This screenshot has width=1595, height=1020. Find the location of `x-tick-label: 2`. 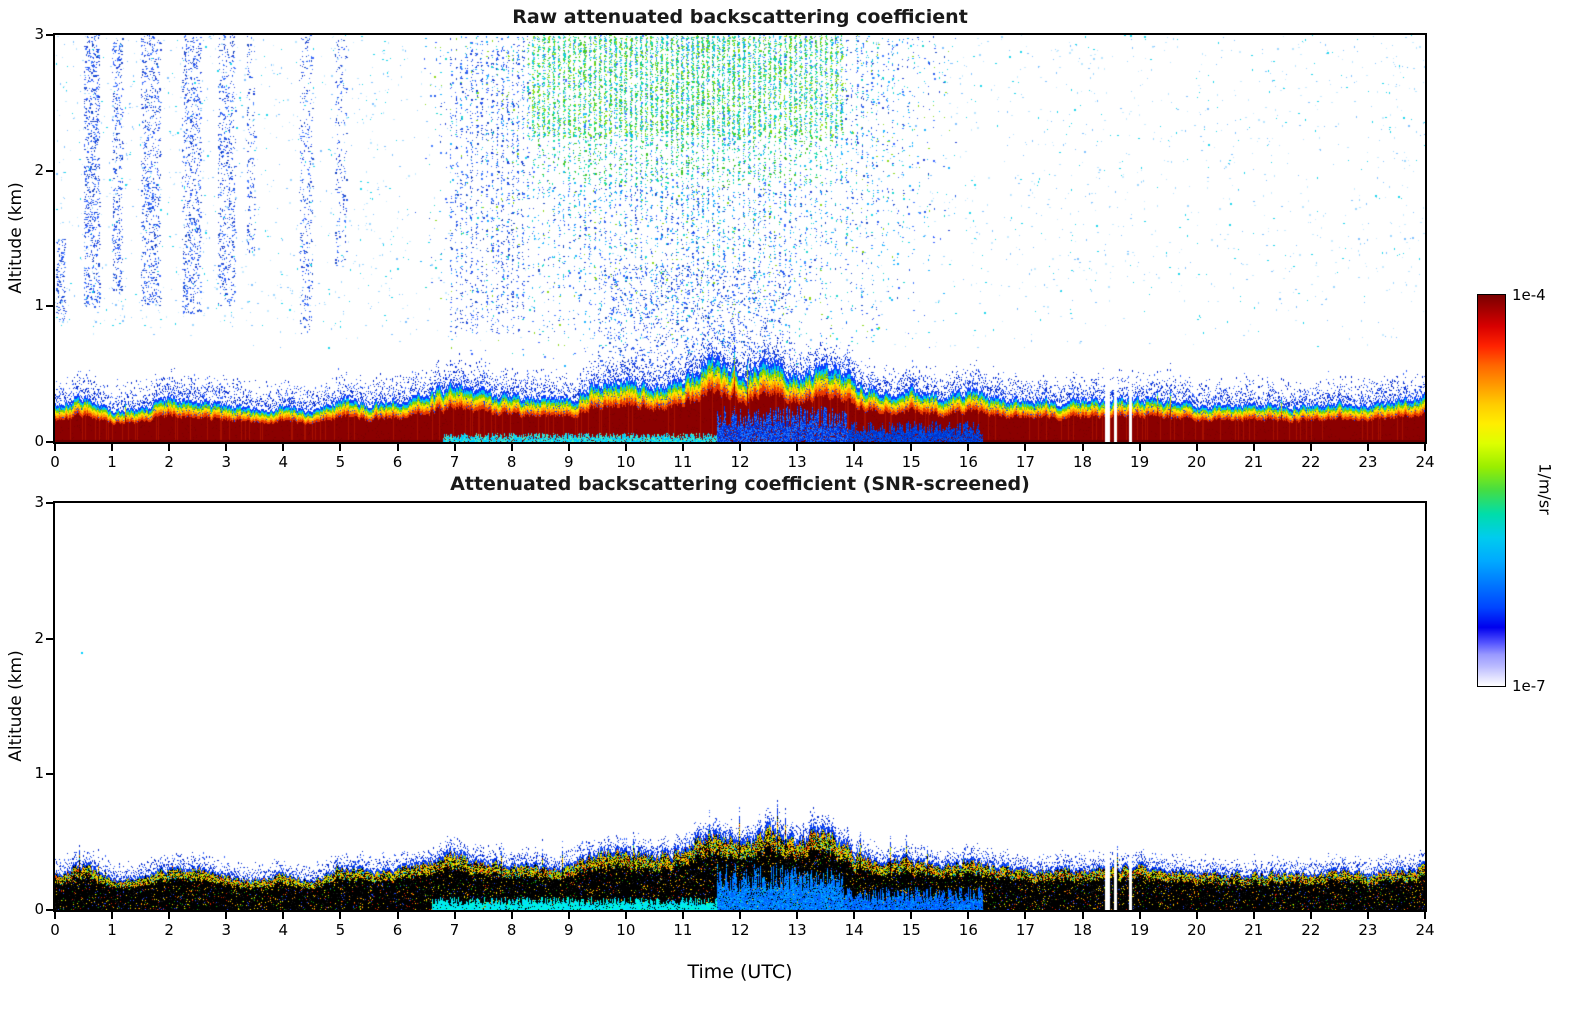

x-tick-label: 2 is located at coordinates (169, 930).